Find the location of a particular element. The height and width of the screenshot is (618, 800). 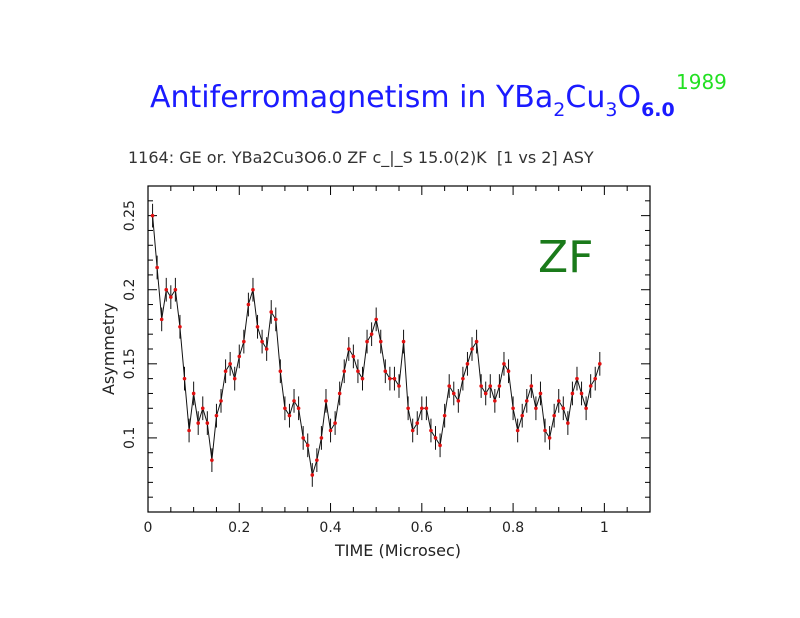

x-tick-label: 0 is located at coordinates (148, 528).